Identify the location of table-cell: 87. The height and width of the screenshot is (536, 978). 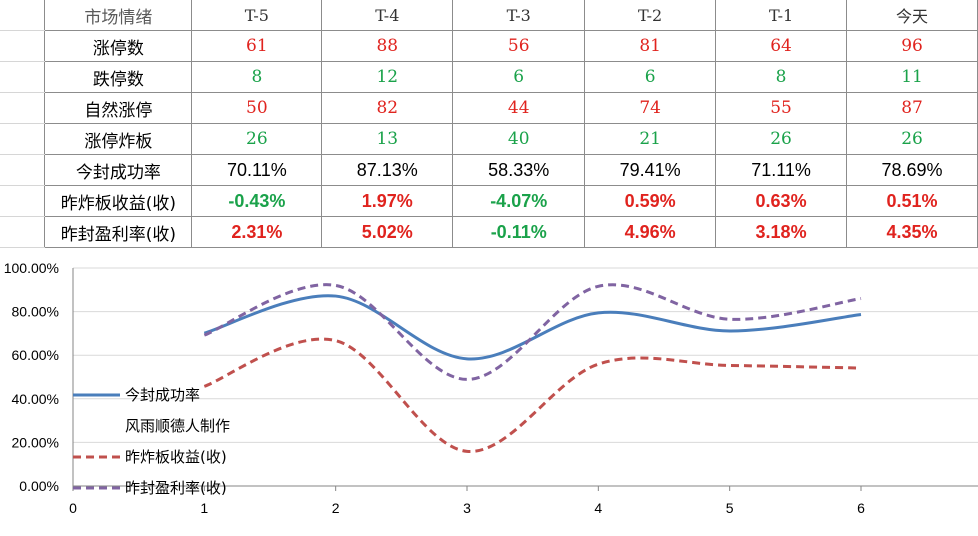
(912, 108).